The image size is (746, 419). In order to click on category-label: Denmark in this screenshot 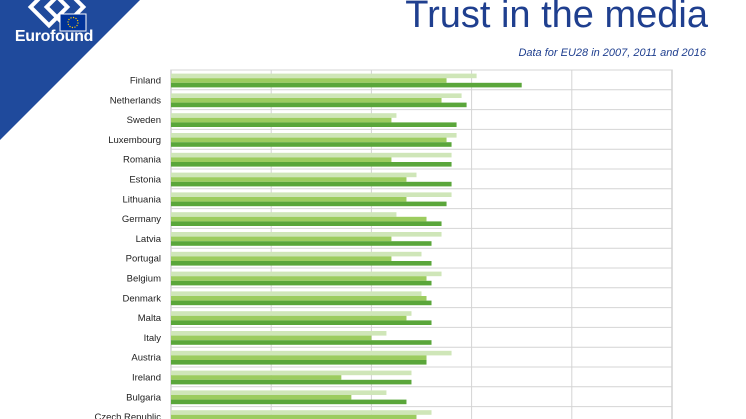, I will do `click(141, 298)`.